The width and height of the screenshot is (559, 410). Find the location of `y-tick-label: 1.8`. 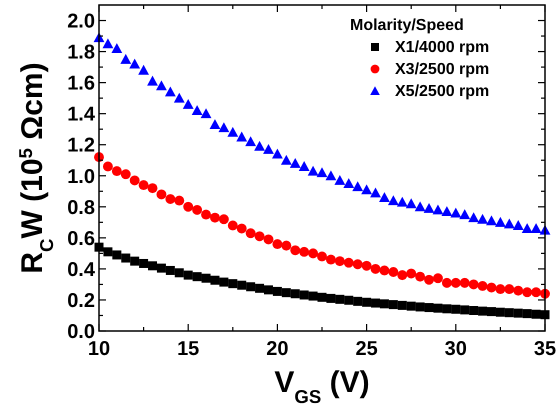

y-tick-label: 1.8 is located at coordinates (81, 53).